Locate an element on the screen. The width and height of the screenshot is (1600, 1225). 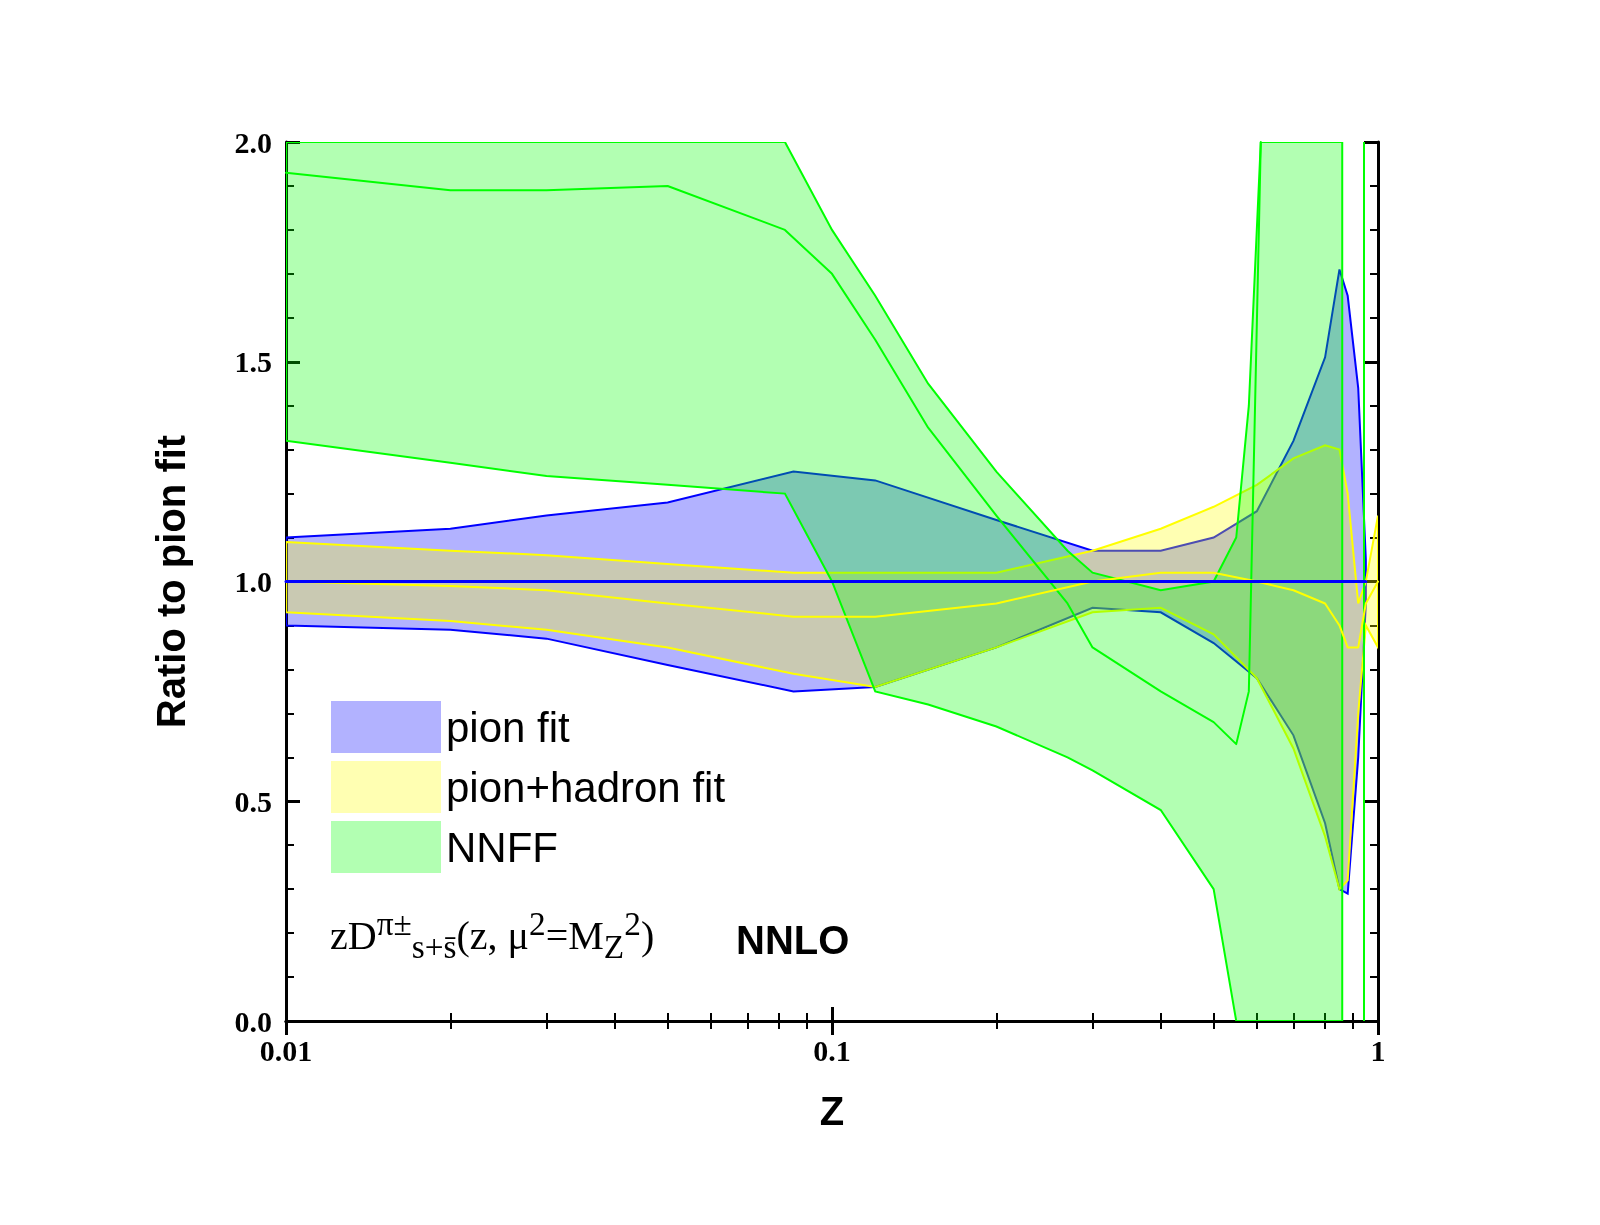
text: zD$^{π±}$$_{s+s̄}$(z, μ$^{2}$=M$_{Z}$$^{2}$) is located at coordinates (492, 935).